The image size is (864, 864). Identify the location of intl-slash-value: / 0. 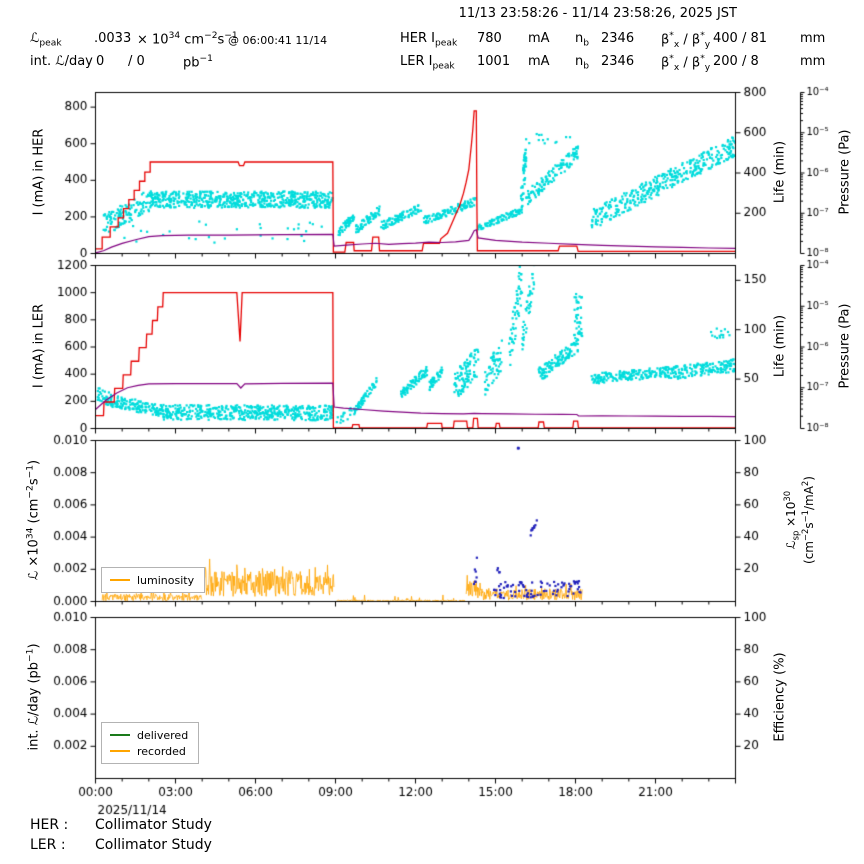
(136, 61).